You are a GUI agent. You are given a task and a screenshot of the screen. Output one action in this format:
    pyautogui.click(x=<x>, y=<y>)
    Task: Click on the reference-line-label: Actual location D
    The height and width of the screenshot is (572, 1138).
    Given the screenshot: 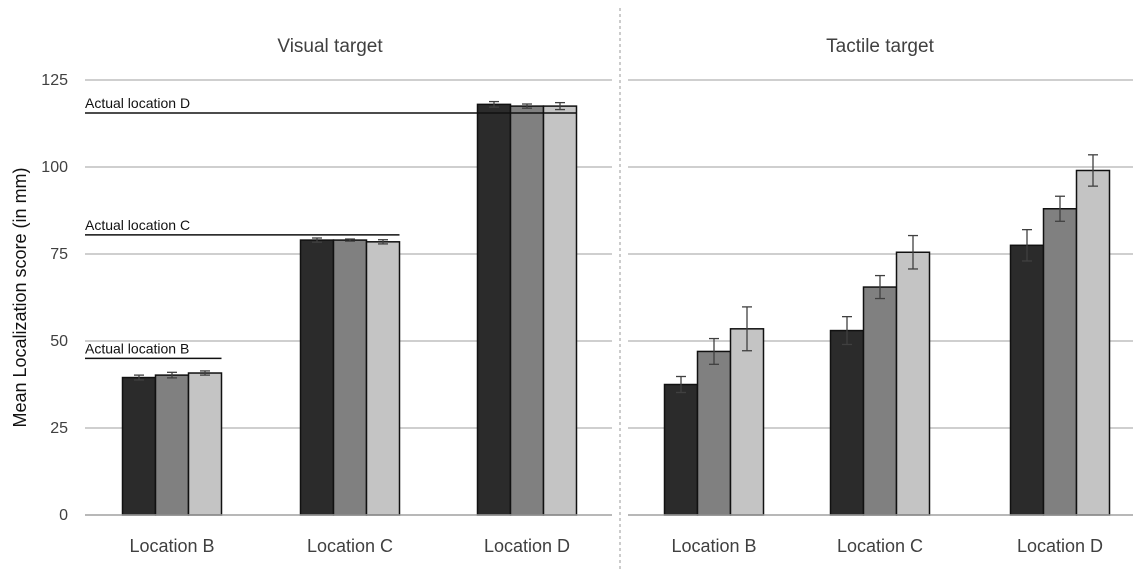 What is the action you would take?
    pyautogui.click(x=137, y=103)
    